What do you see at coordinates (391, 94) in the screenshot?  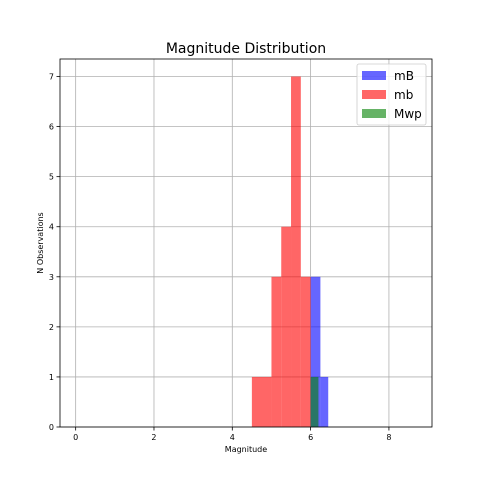 I see `legend: mB mb Mwp` at bounding box center [391, 94].